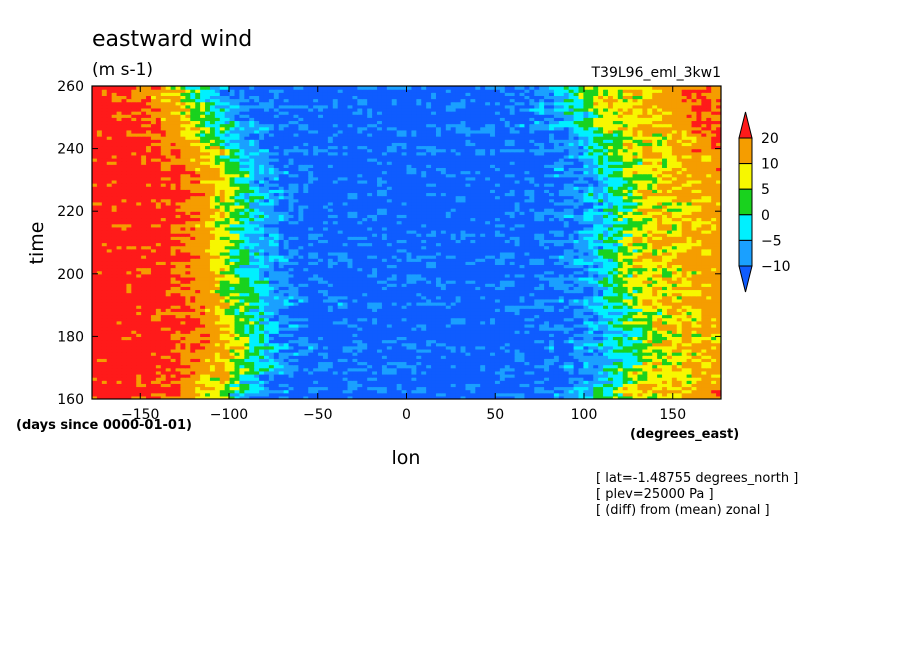 The width and height of the screenshot is (904, 654). I want to click on experiment-label: T39L96_eml_3kw1, so click(656, 73).